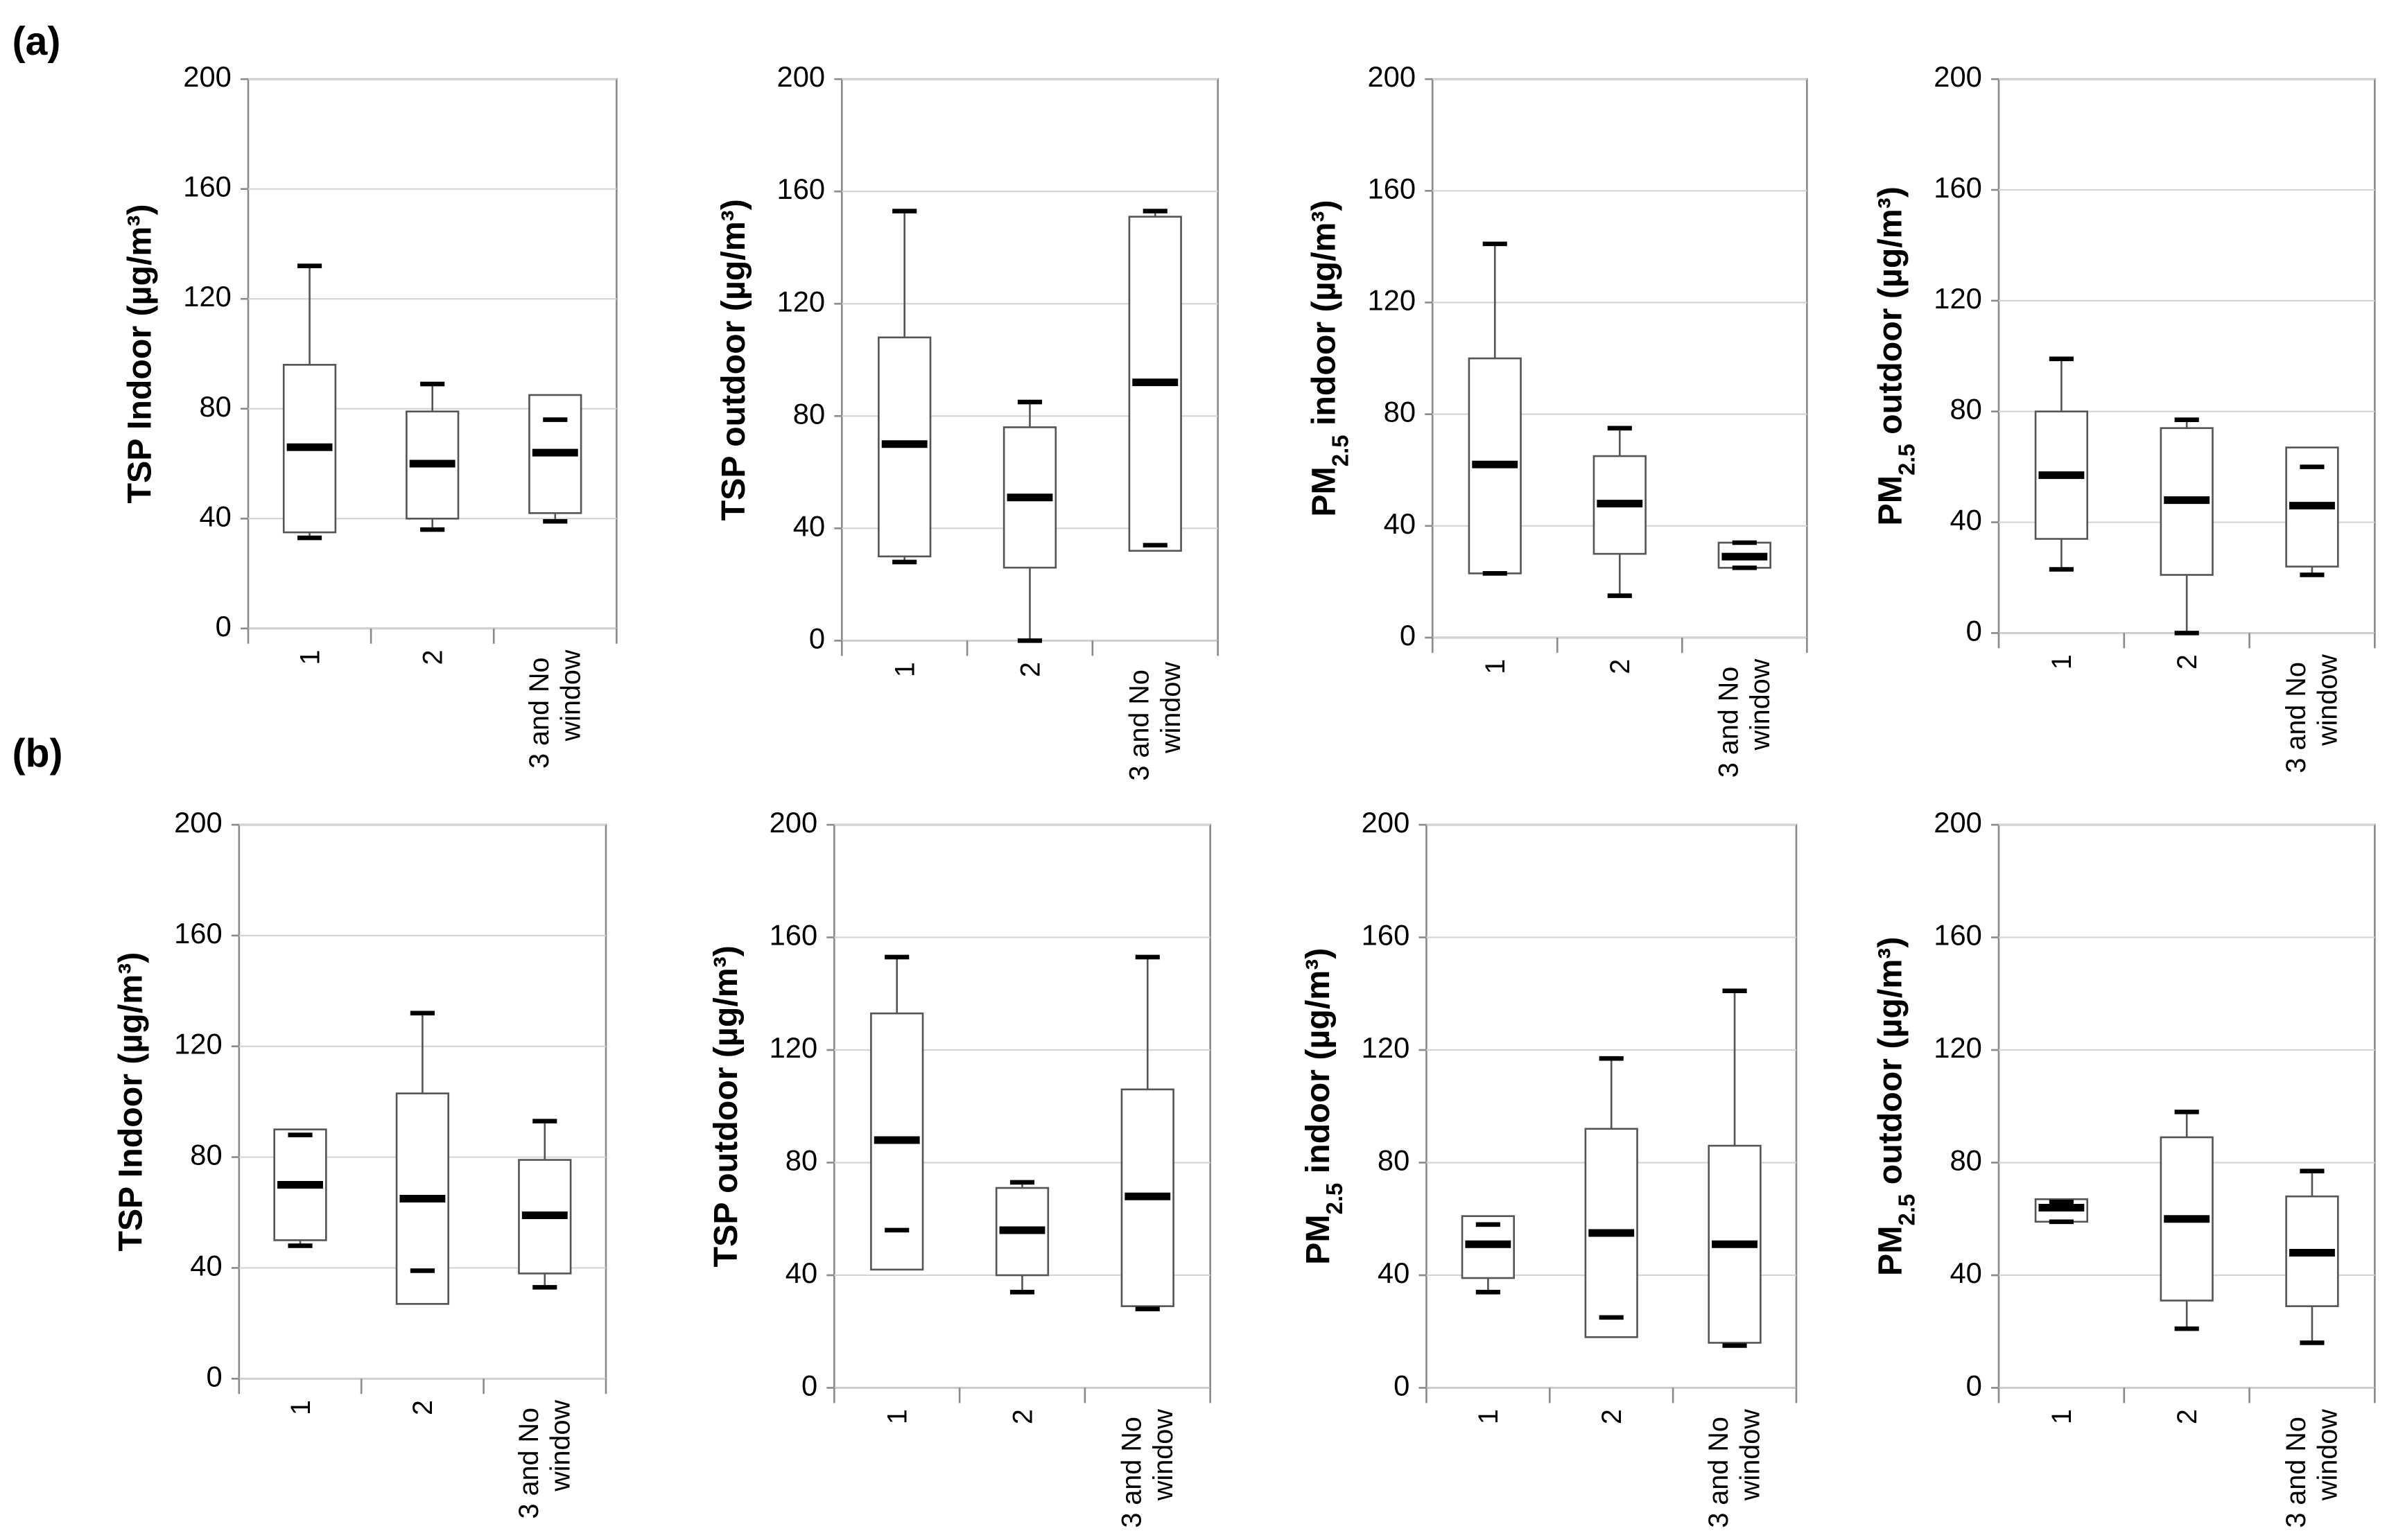 The width and height of the screenshot is (2387, 1540). I want to click on panel-label: (a), so click(36, 41).